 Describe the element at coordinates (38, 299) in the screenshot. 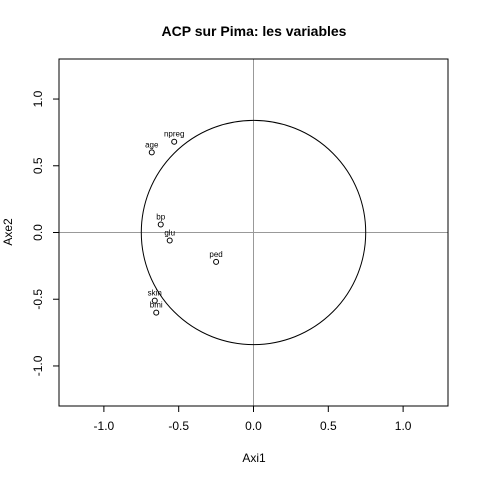

I see `y-tick-label: -0.5` at that location.